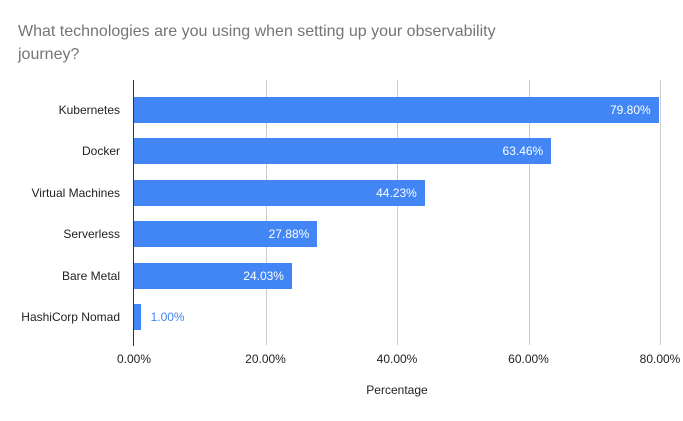  I want to click on bar-row: 27.88%, so click(397, 235).